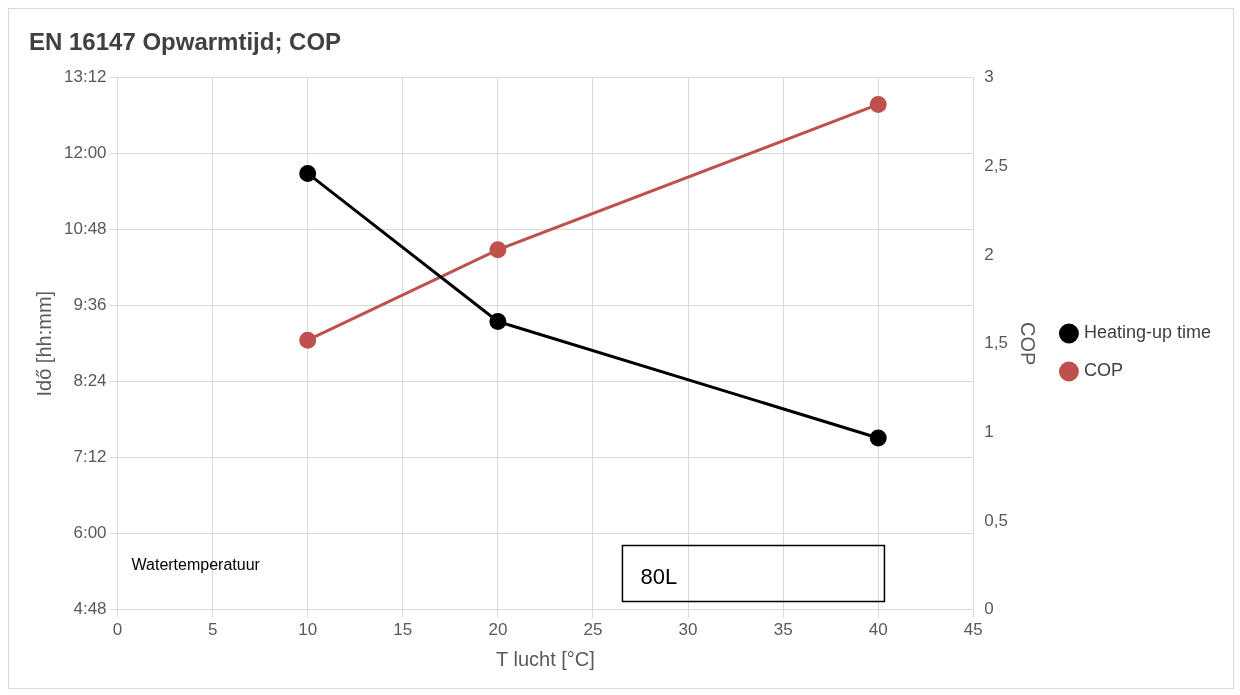  Describe the element at coordinates (403, 630) in the screenshot. I see `x-tick-label: 15` at that location.